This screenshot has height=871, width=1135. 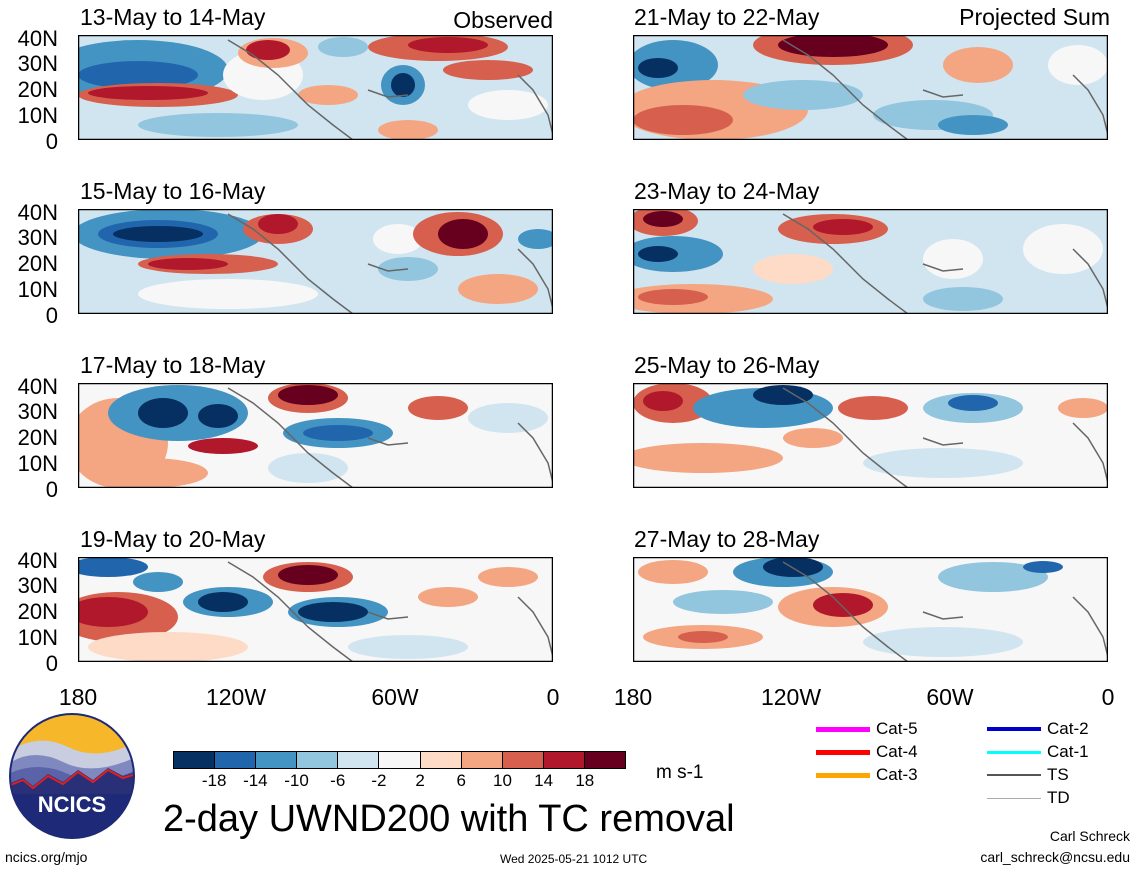 I want to click on footer-author: Carl Schreck, so click(x=1089, y=836).